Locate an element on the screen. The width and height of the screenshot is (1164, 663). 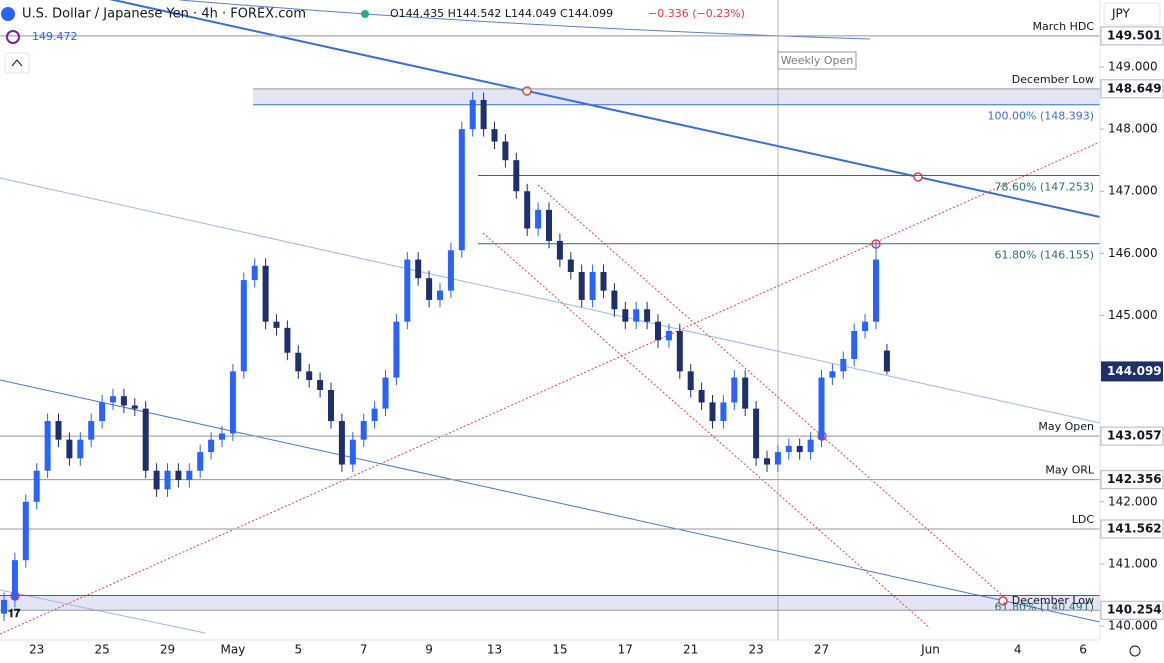
annotation-box is located at coordinates (817, 60).